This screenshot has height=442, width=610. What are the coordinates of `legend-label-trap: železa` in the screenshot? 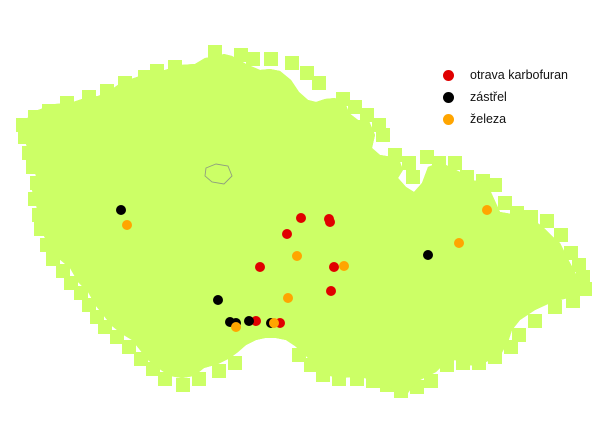 It's located at (488, 119).